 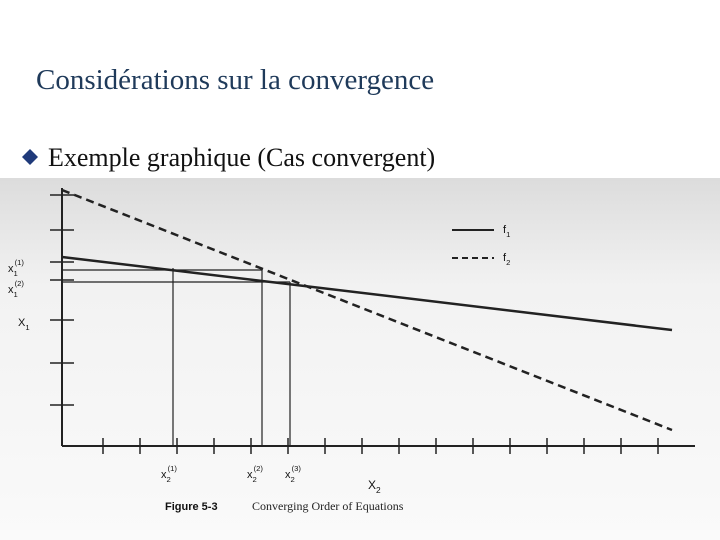 What do you see at coordinates (328, 506) in the screenshot?
I see `caption-text: Converging Order of Equations` at bounding box center [328, 506].